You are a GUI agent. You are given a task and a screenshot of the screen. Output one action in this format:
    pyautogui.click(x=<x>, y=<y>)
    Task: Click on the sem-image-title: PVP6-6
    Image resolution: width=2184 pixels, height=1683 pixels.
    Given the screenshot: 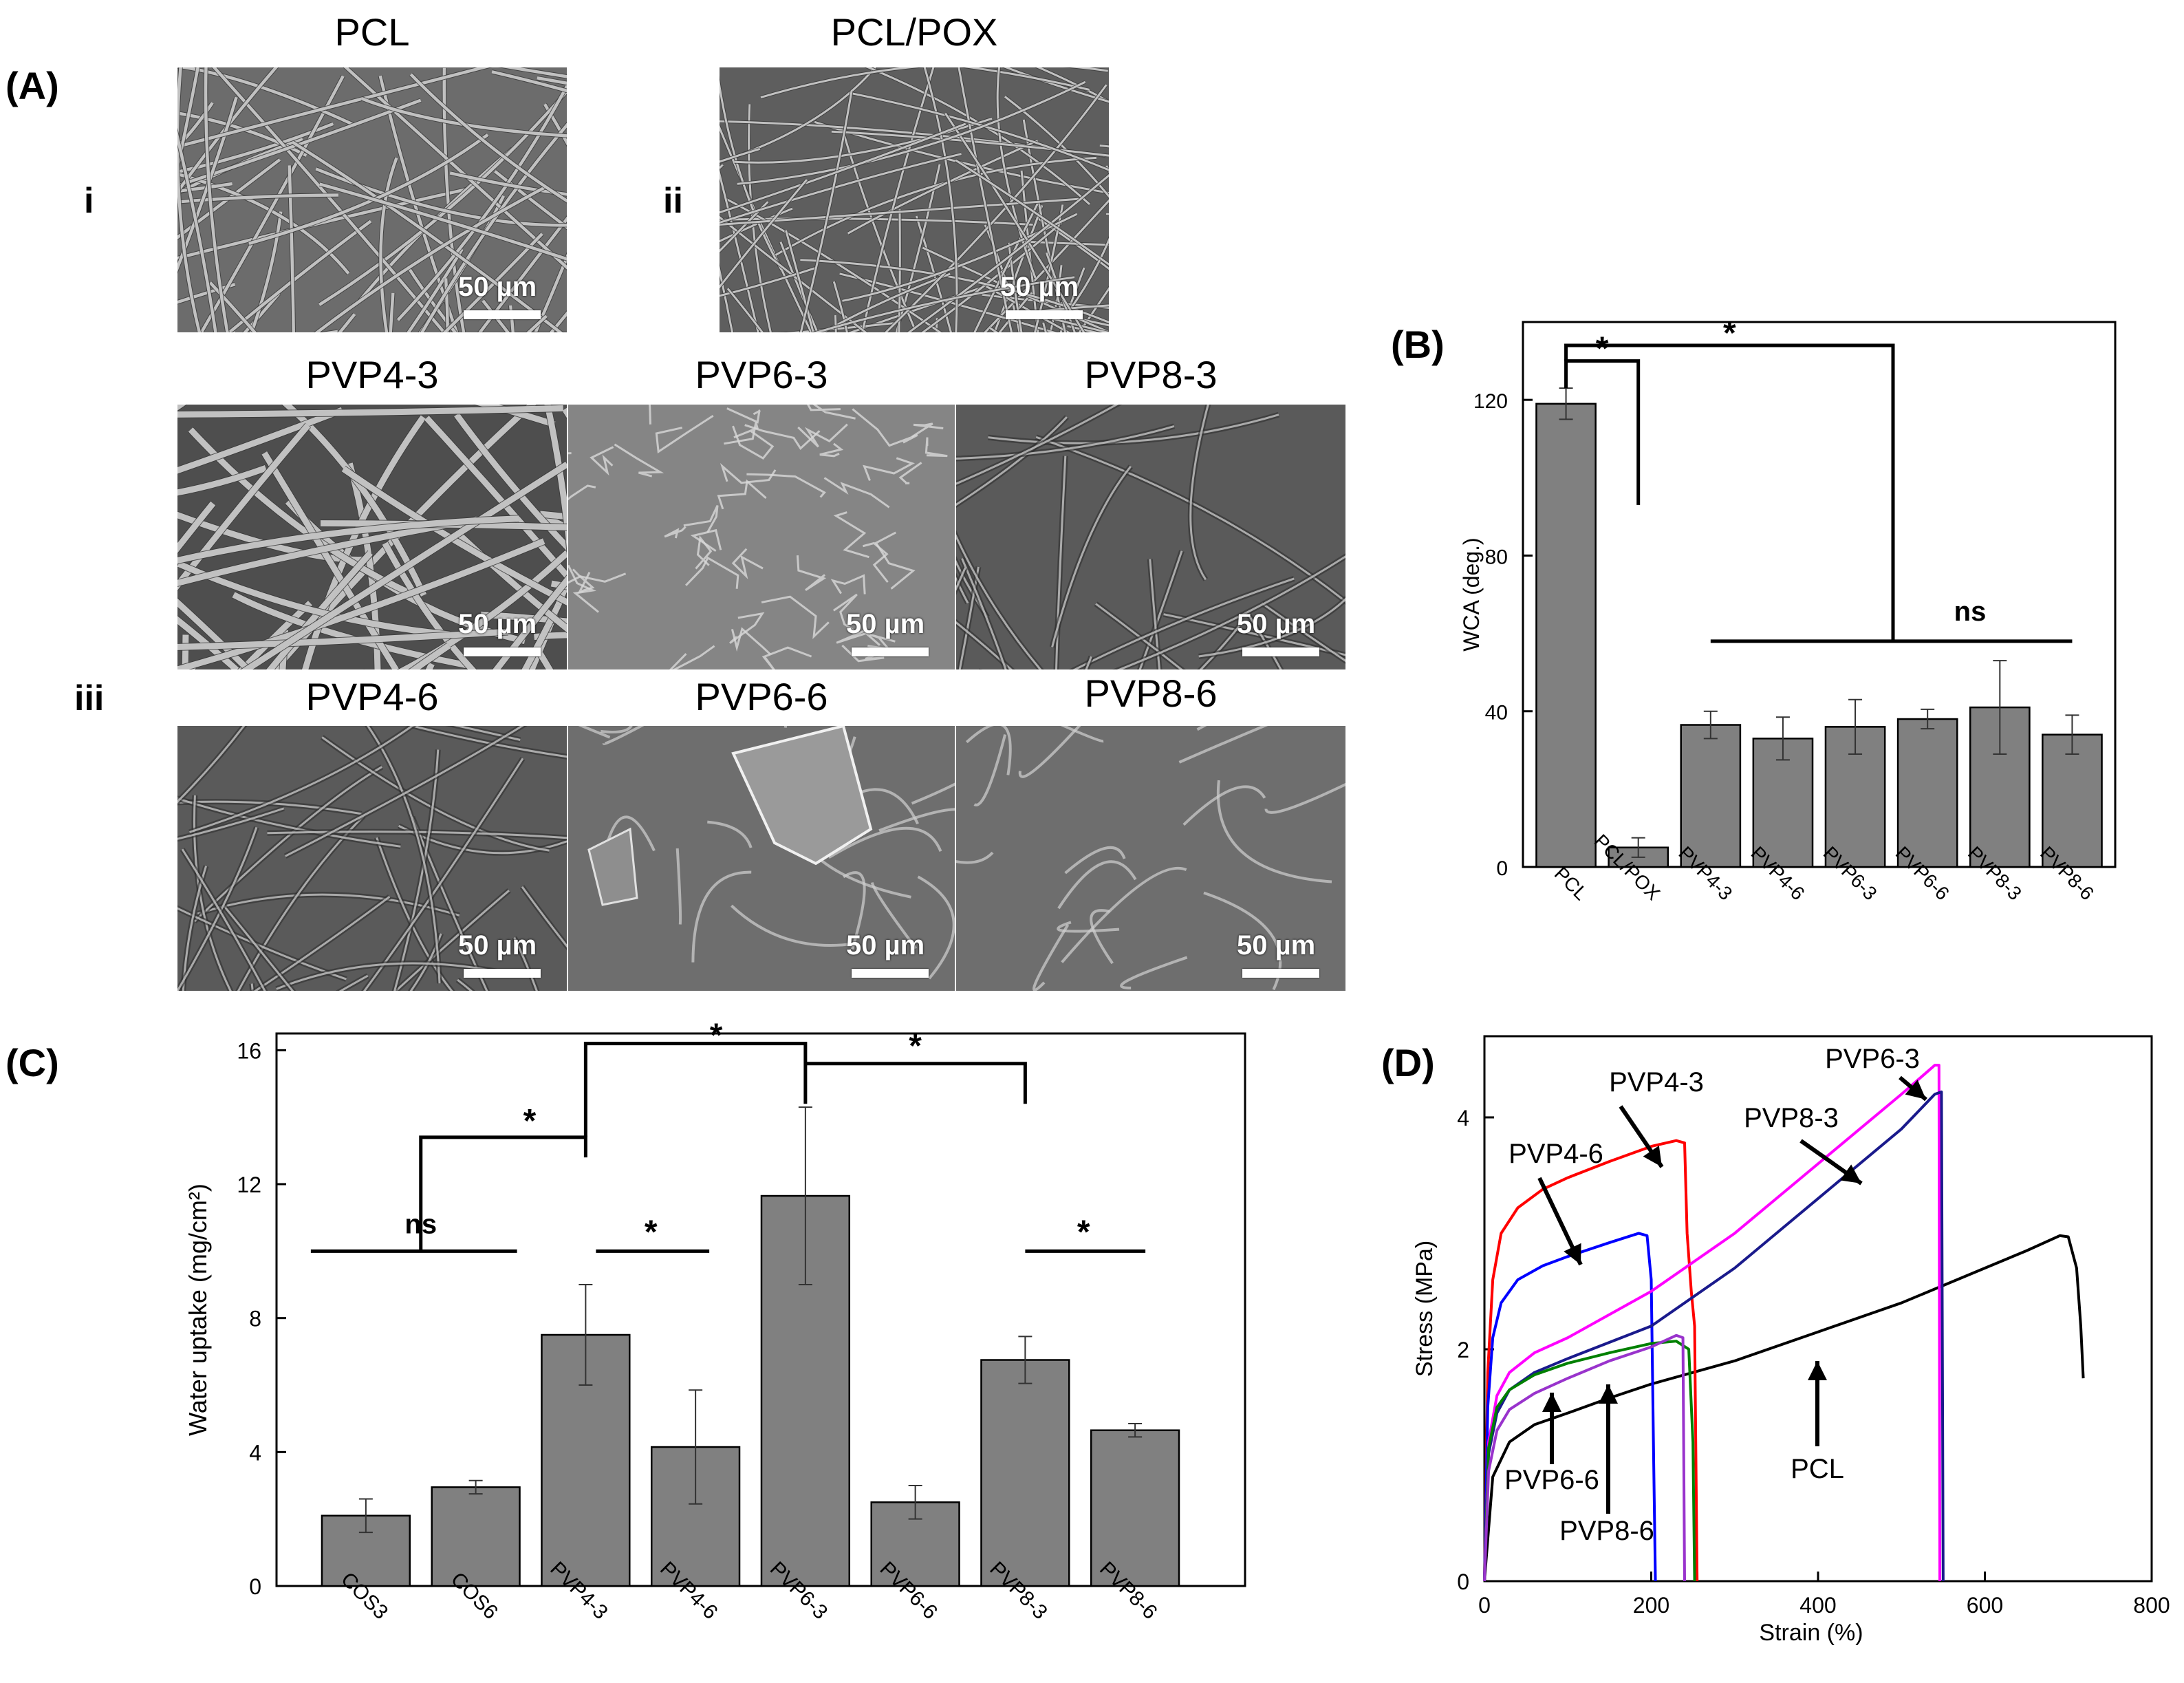 What is the action you would take?
    pyautogui.click(x=761, y=696)
    